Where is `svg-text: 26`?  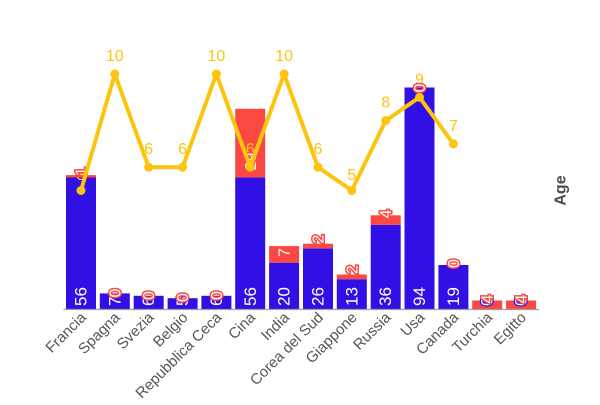 svg-text: 26 is located at coordinates (318, 296).